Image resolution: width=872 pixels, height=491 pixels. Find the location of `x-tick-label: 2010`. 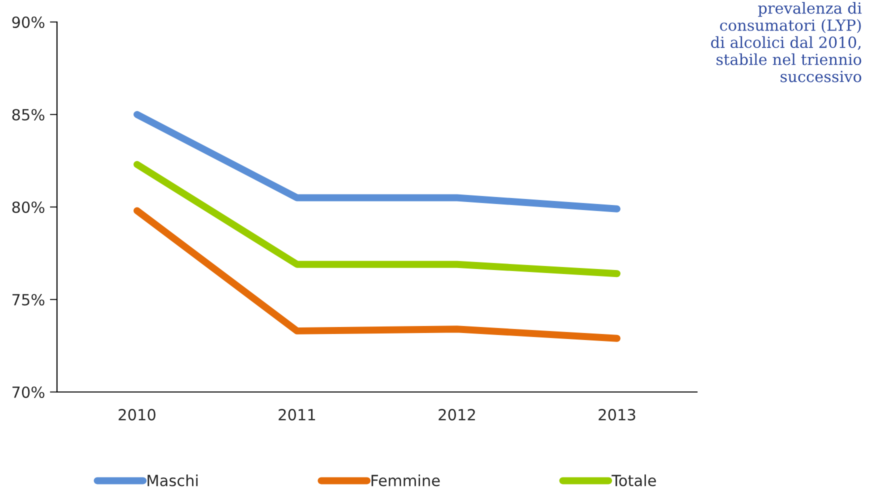

x-tick-label: 2010 is located at coordinates (137, 414).